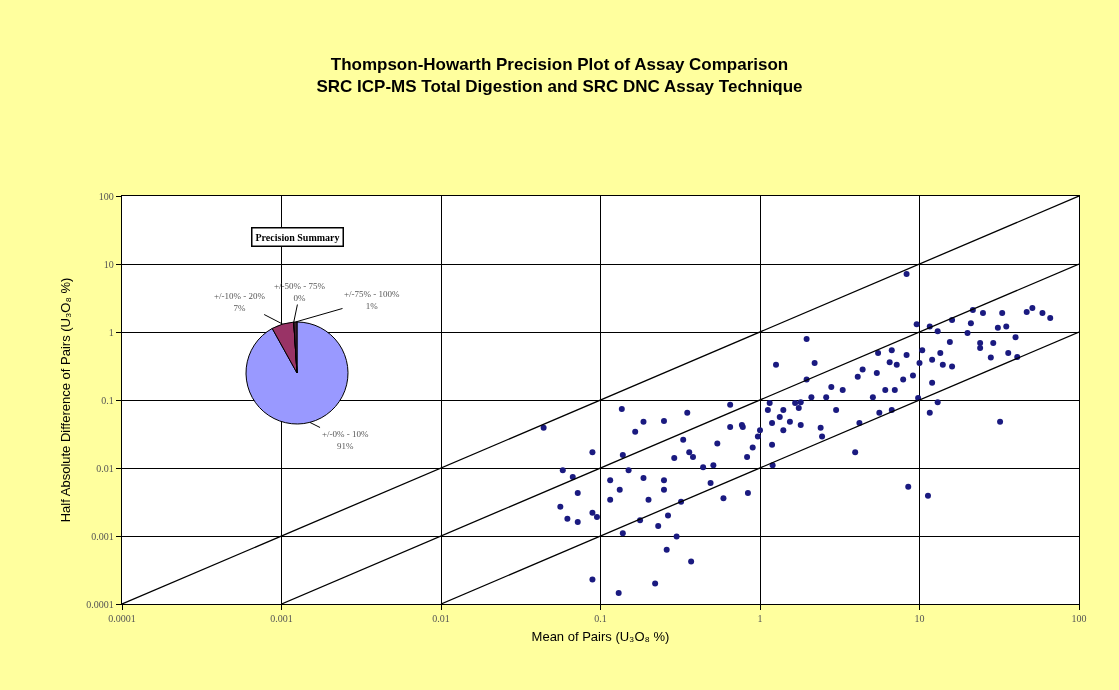  What do you see at coordinates (372, 294) in the screenshot?
I see `slice-label: +/-75% - 100%` at bounding box center [372, 294].